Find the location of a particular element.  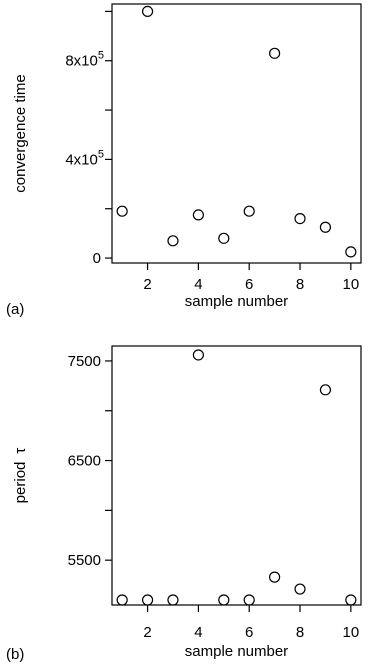

y-tick-label: 7500 is located at coordinates (84, 361).